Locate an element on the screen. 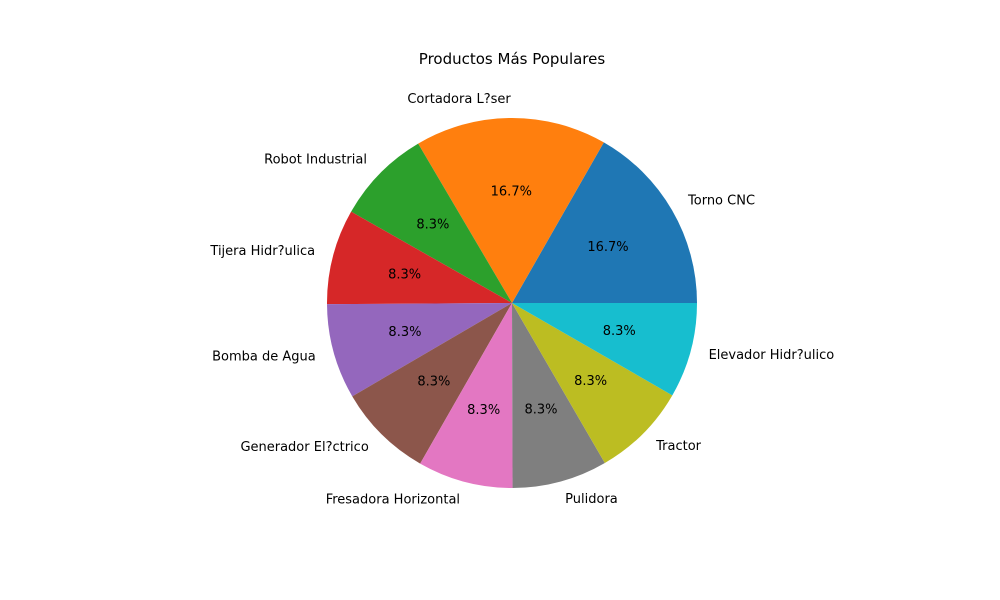 Image resolution: width=1000 pixels, height=600 pixels. slice-label-1: Cortadora L?ser is located at coordinates (459, 99).